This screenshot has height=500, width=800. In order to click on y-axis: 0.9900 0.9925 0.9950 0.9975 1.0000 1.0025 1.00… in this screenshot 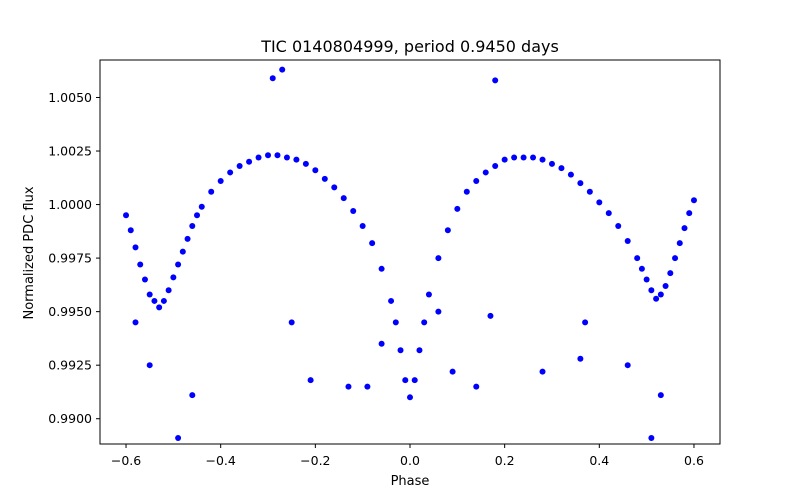, I will do `click(74, 258)`.